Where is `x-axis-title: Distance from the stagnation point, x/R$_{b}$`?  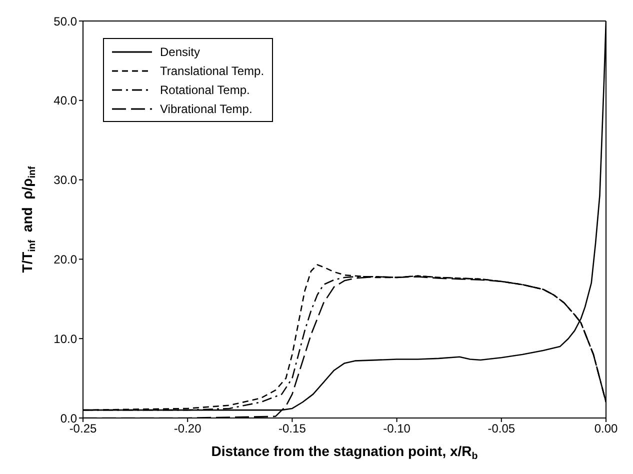
x-axis-title: Distance from the stagnation point, x/R$_{b}$ is located at coordinates (344, 452).